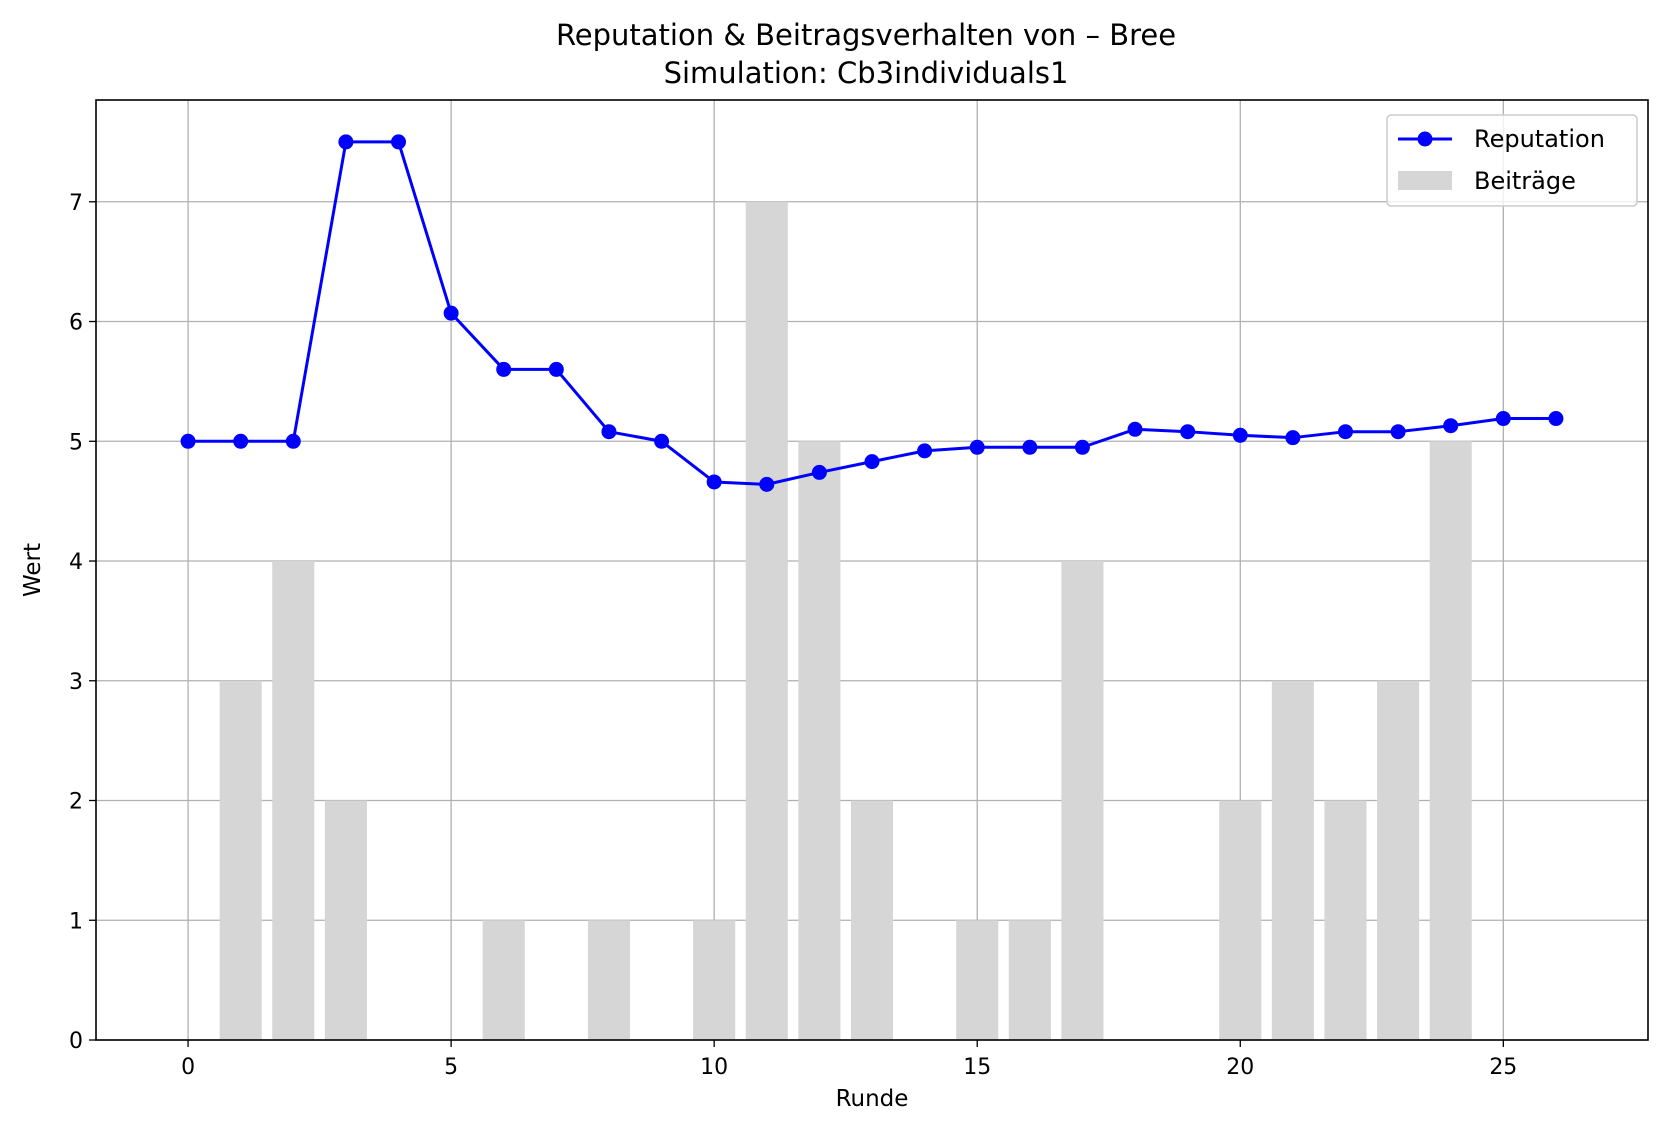 The image size is (1666, 1131). I want to click on y-tick-label: 5, so click(76, 442).